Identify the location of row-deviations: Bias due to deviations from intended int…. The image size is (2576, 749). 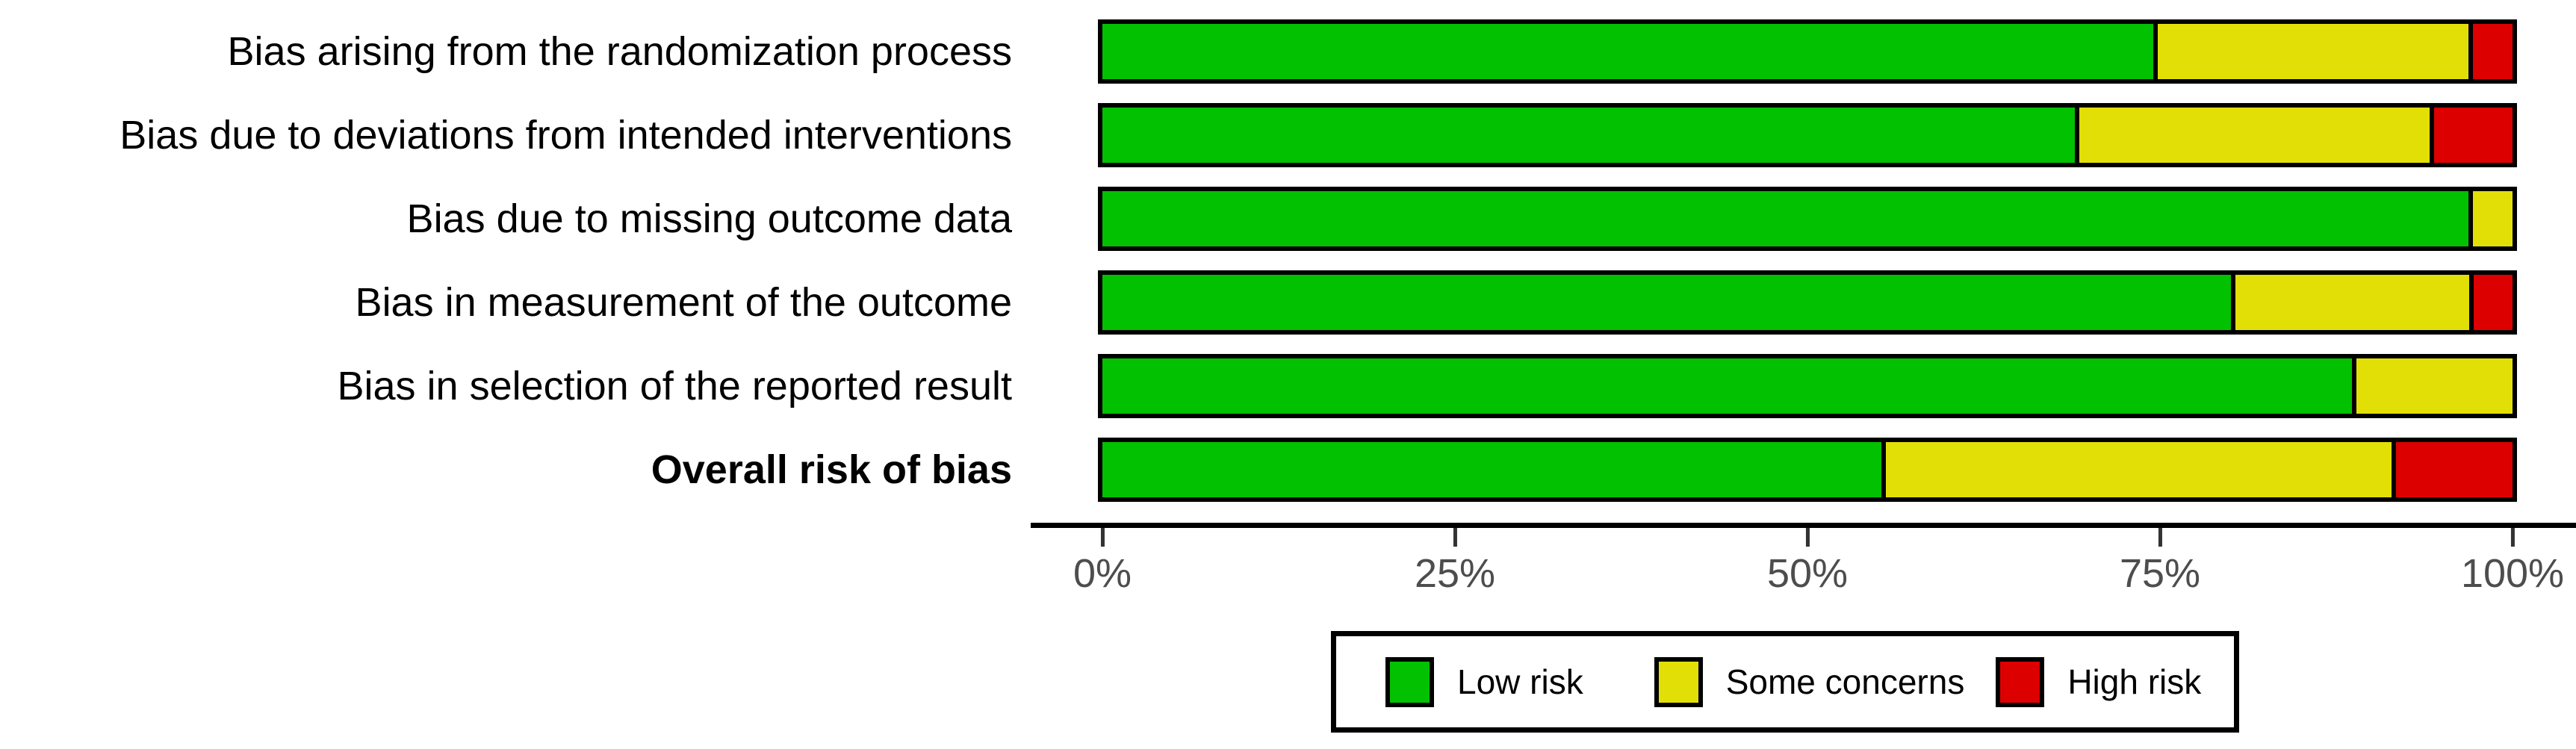
(1288, 135).